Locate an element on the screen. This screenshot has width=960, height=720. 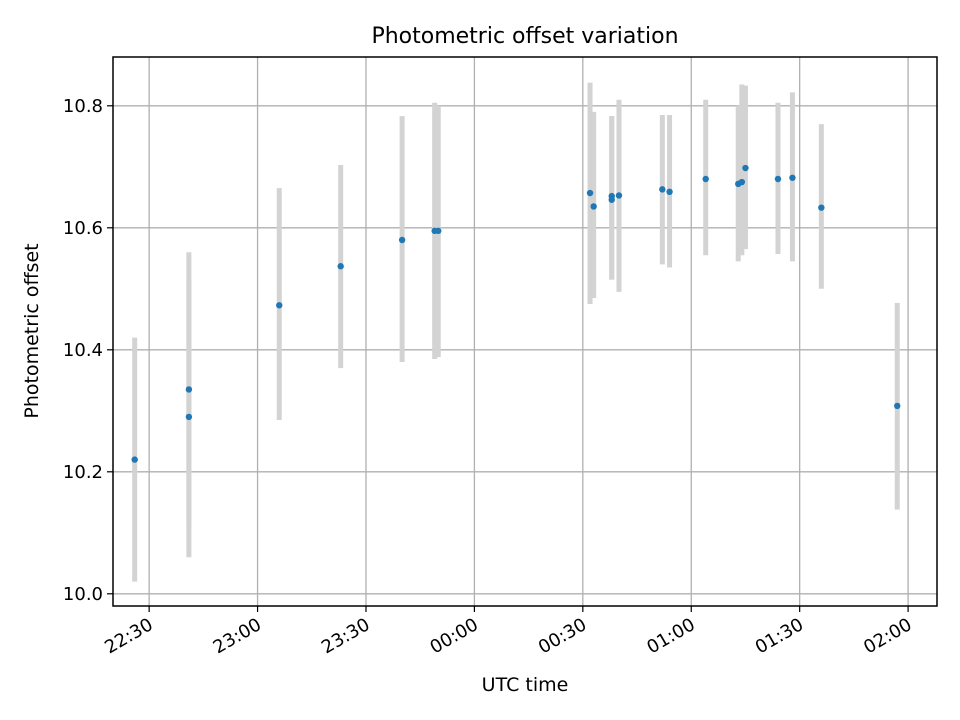
x-axis-ticks: 22:30 23:00 23:30 00:00 00:30 01:00 01:30 02:00 is located at coordinates (508, 632).